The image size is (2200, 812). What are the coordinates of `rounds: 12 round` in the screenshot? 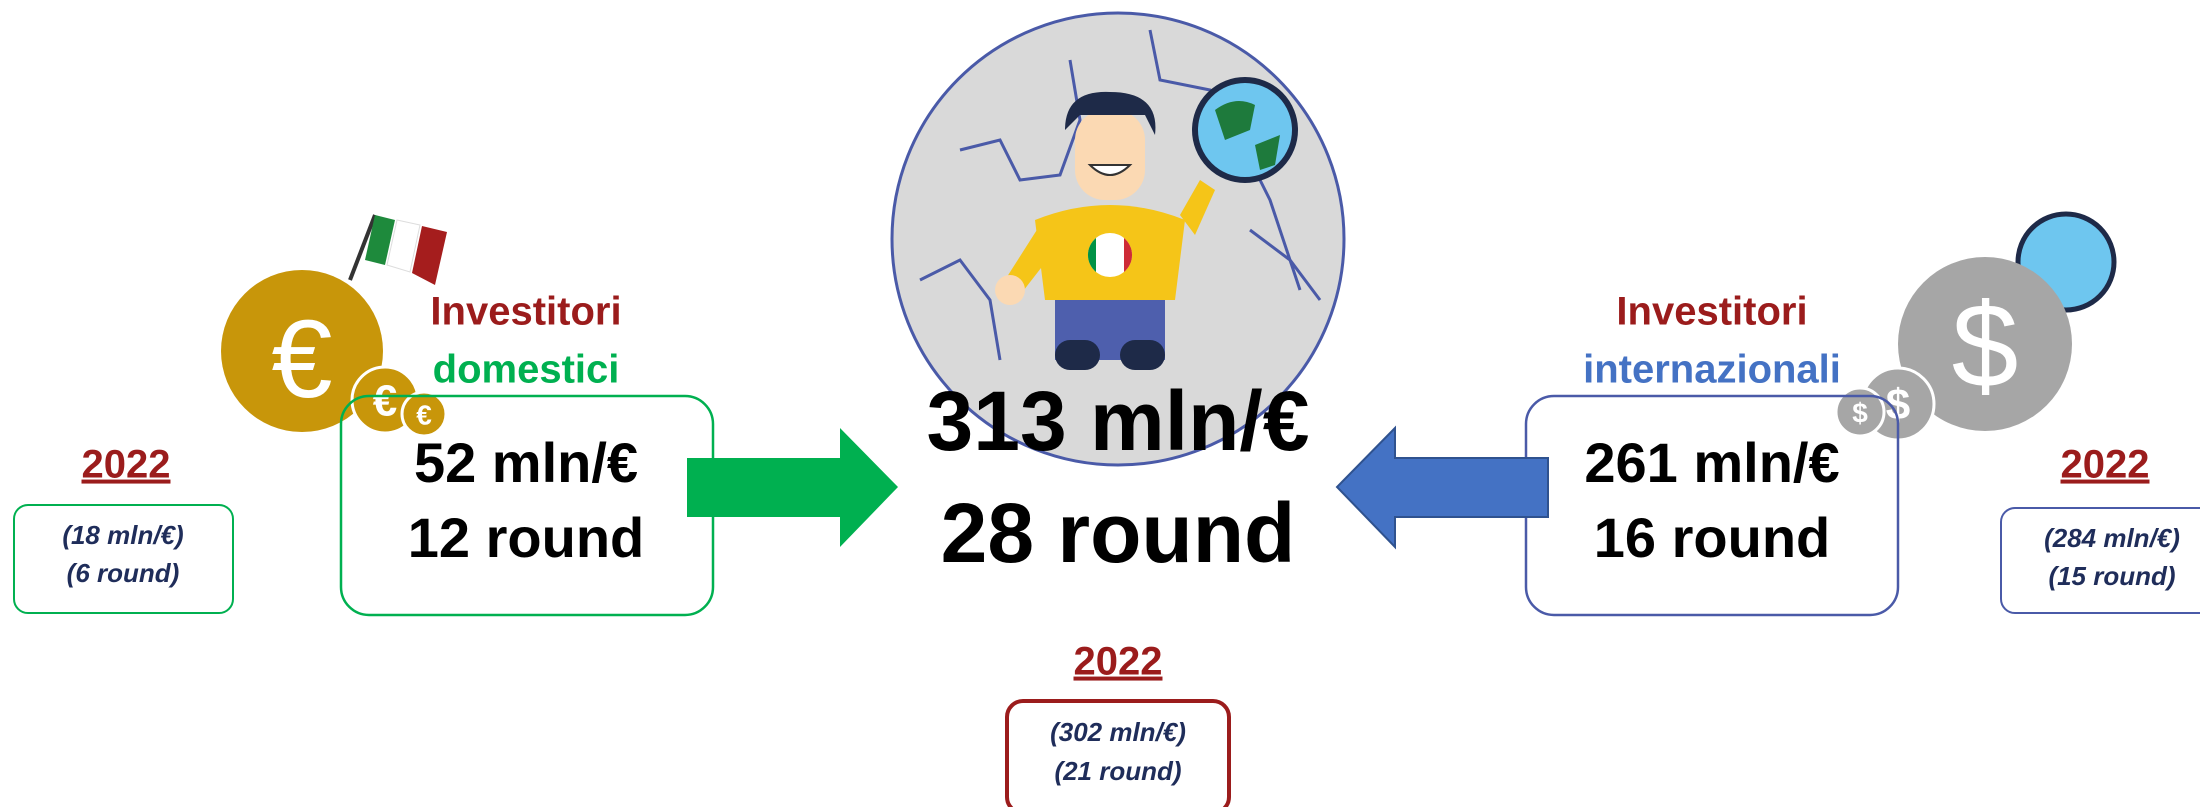 It's located at (526, 537).